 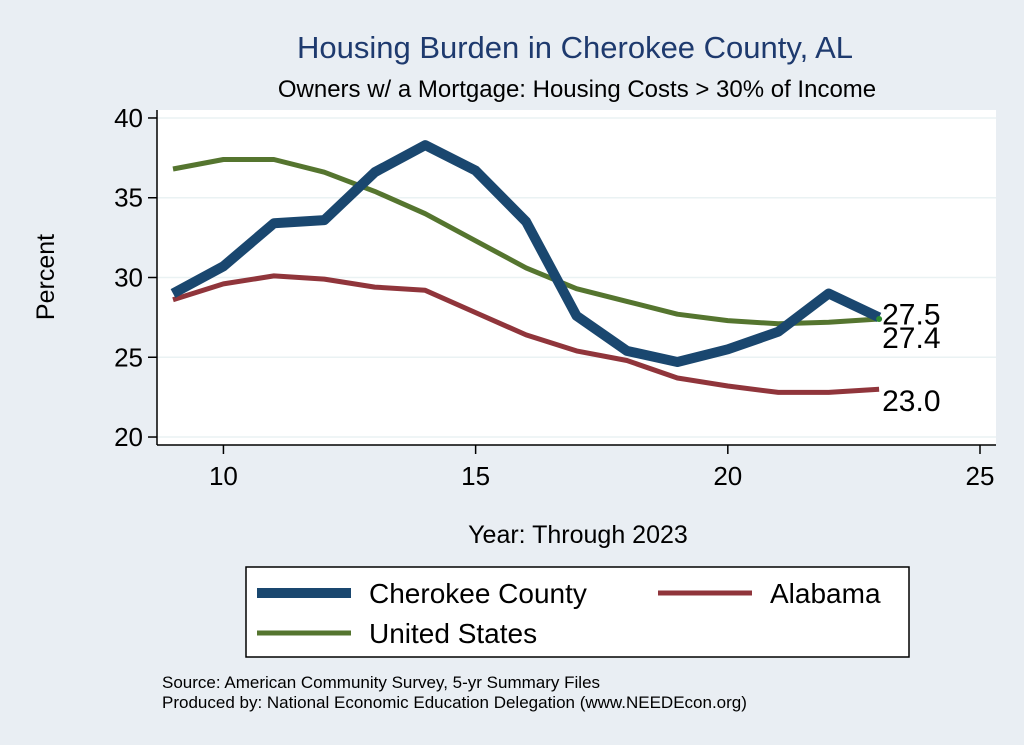 What do you see at coordinates (980, 476) in the screenshot?
I see `x-tick-label-25: 25` at bounding box center [980, 476].